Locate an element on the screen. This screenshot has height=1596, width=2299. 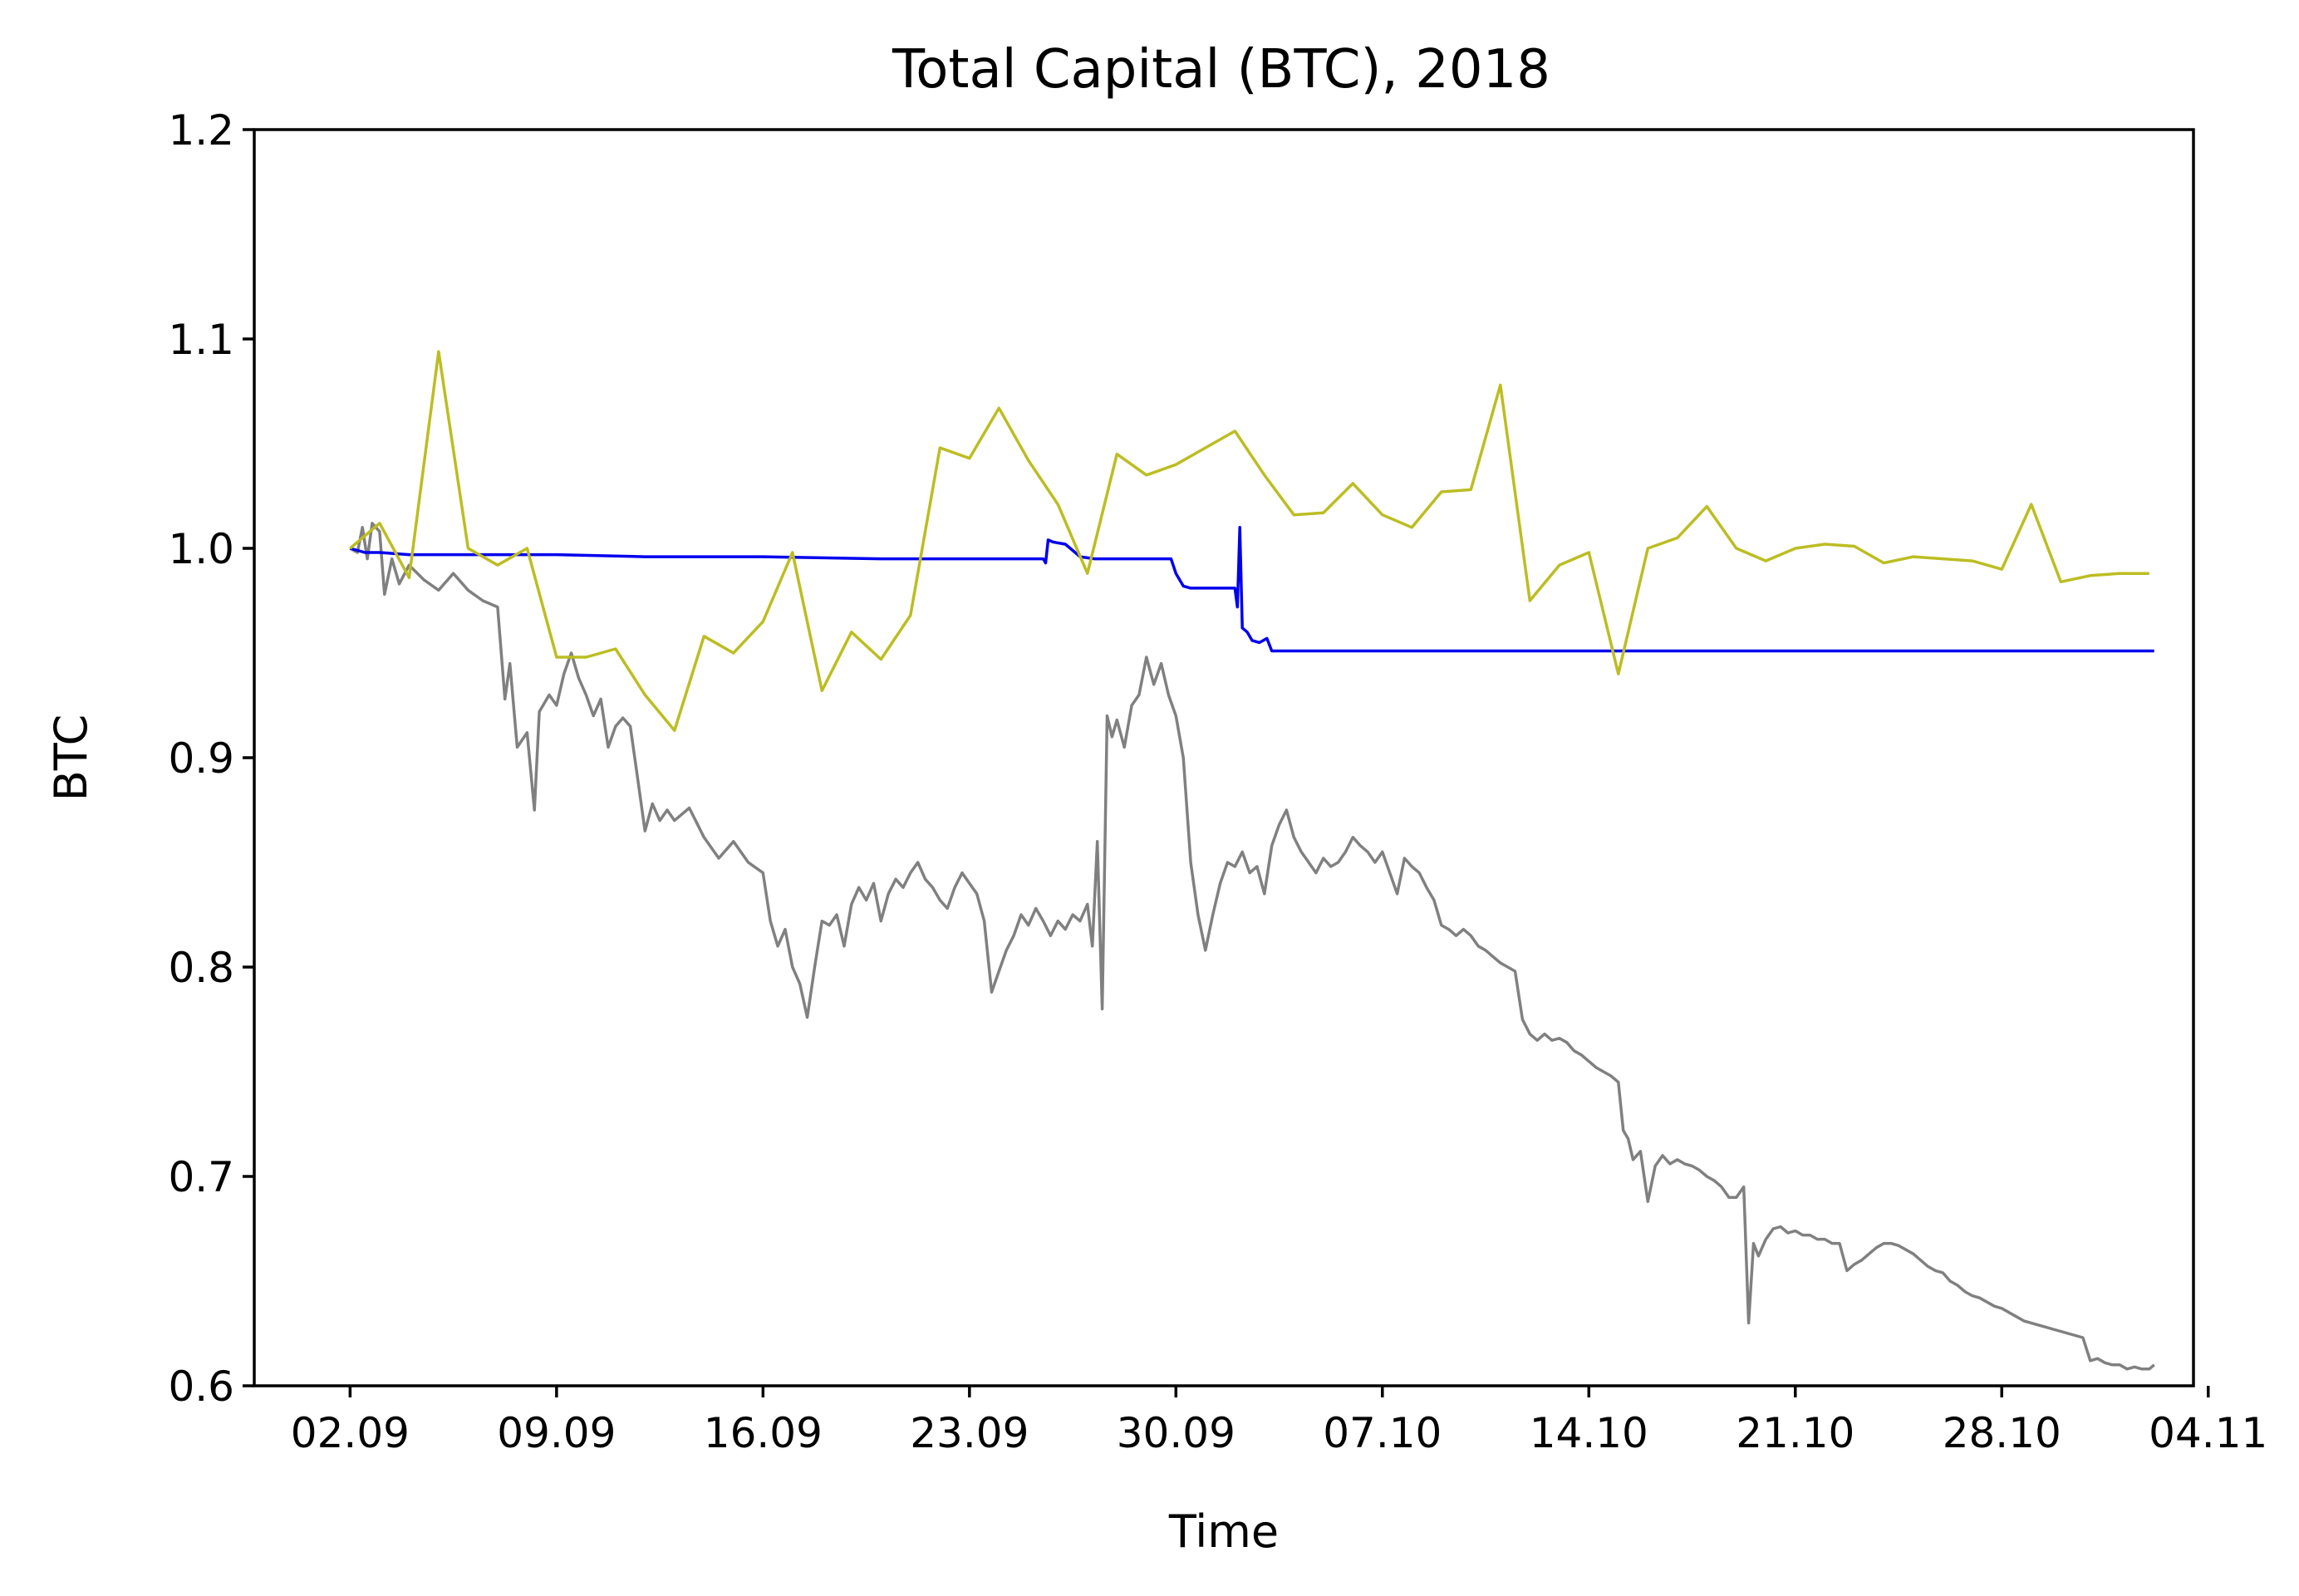
y-axis: 0.6 0.7 0.8 0.9 1.0 1.1 1.2 is located at coordinates (211, 758).